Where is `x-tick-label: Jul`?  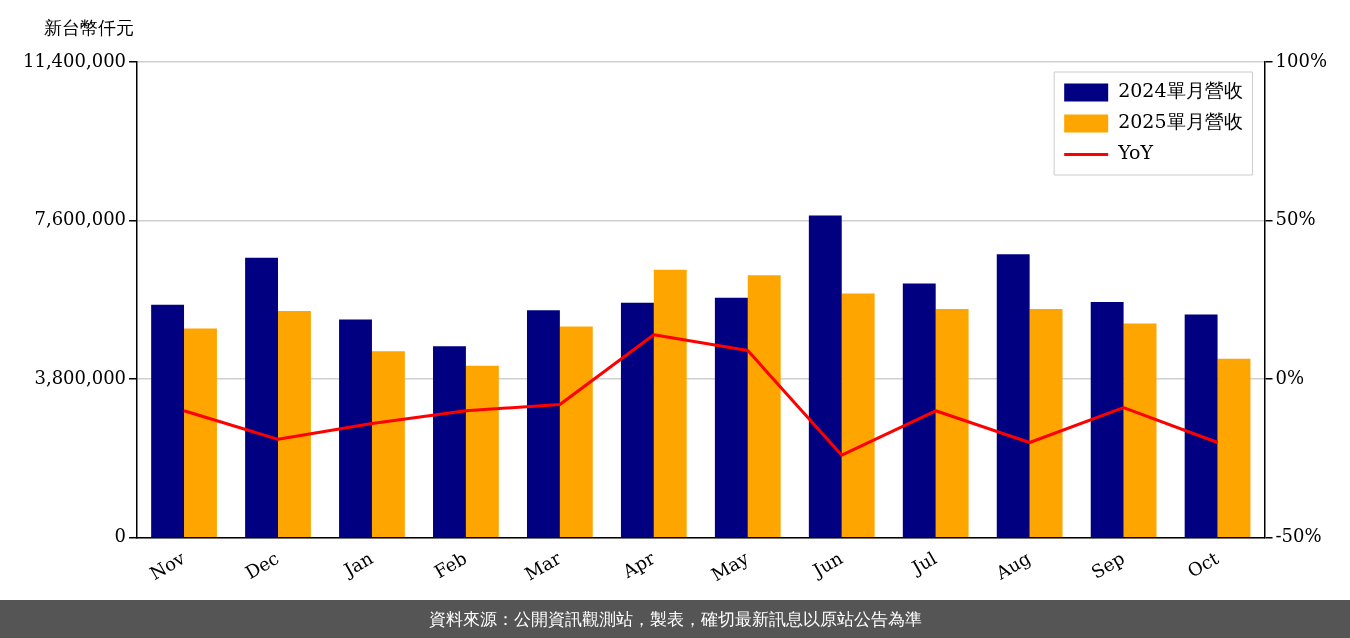
x-tick-label: Jul is located at coordinates (923, 563).